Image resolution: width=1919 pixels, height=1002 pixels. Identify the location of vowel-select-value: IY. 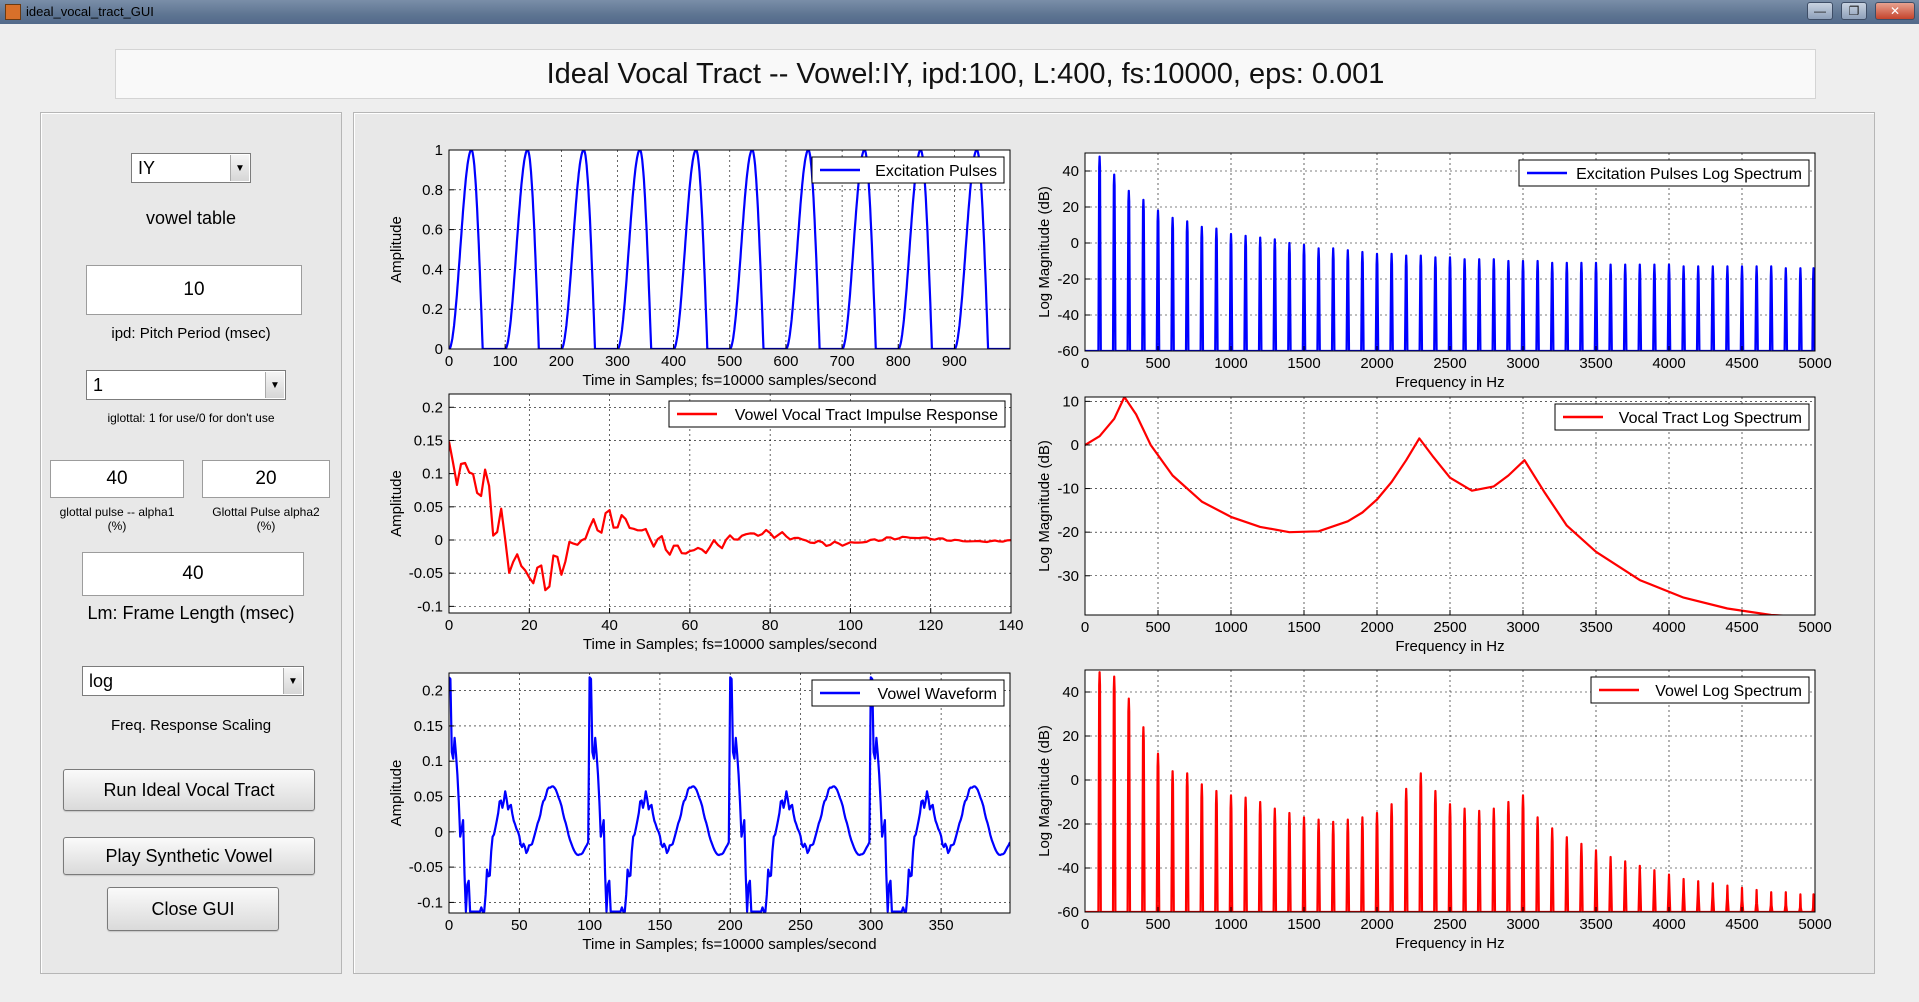
(147, 168).